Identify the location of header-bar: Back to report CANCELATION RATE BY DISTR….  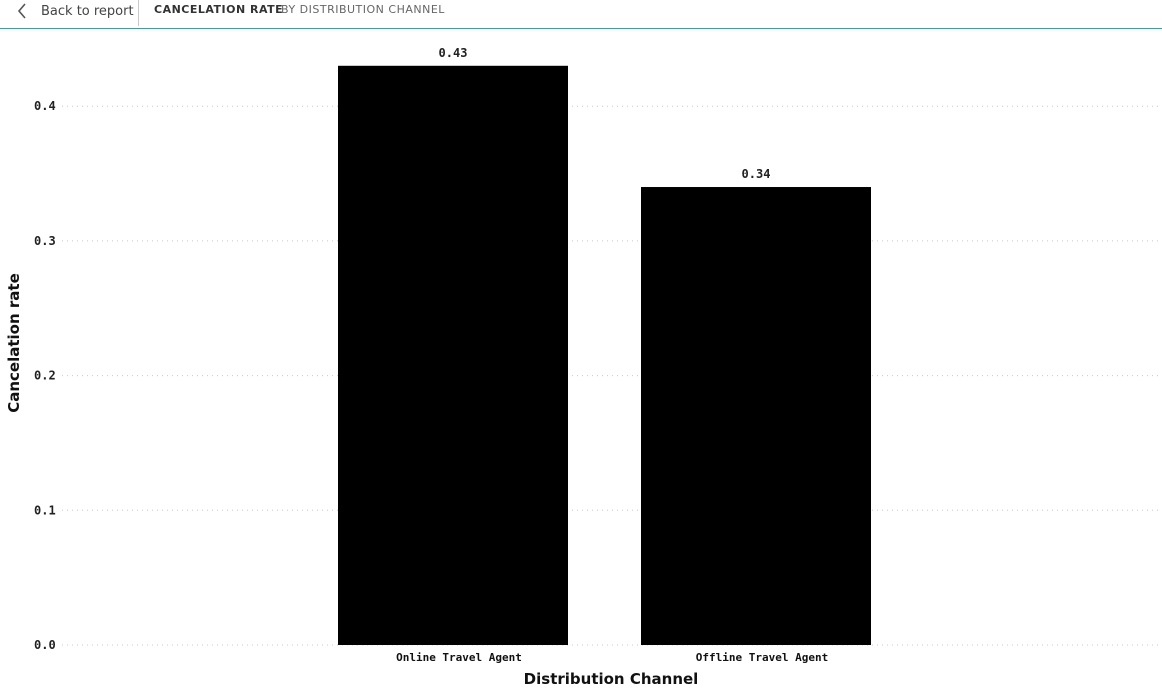
(581, 14).